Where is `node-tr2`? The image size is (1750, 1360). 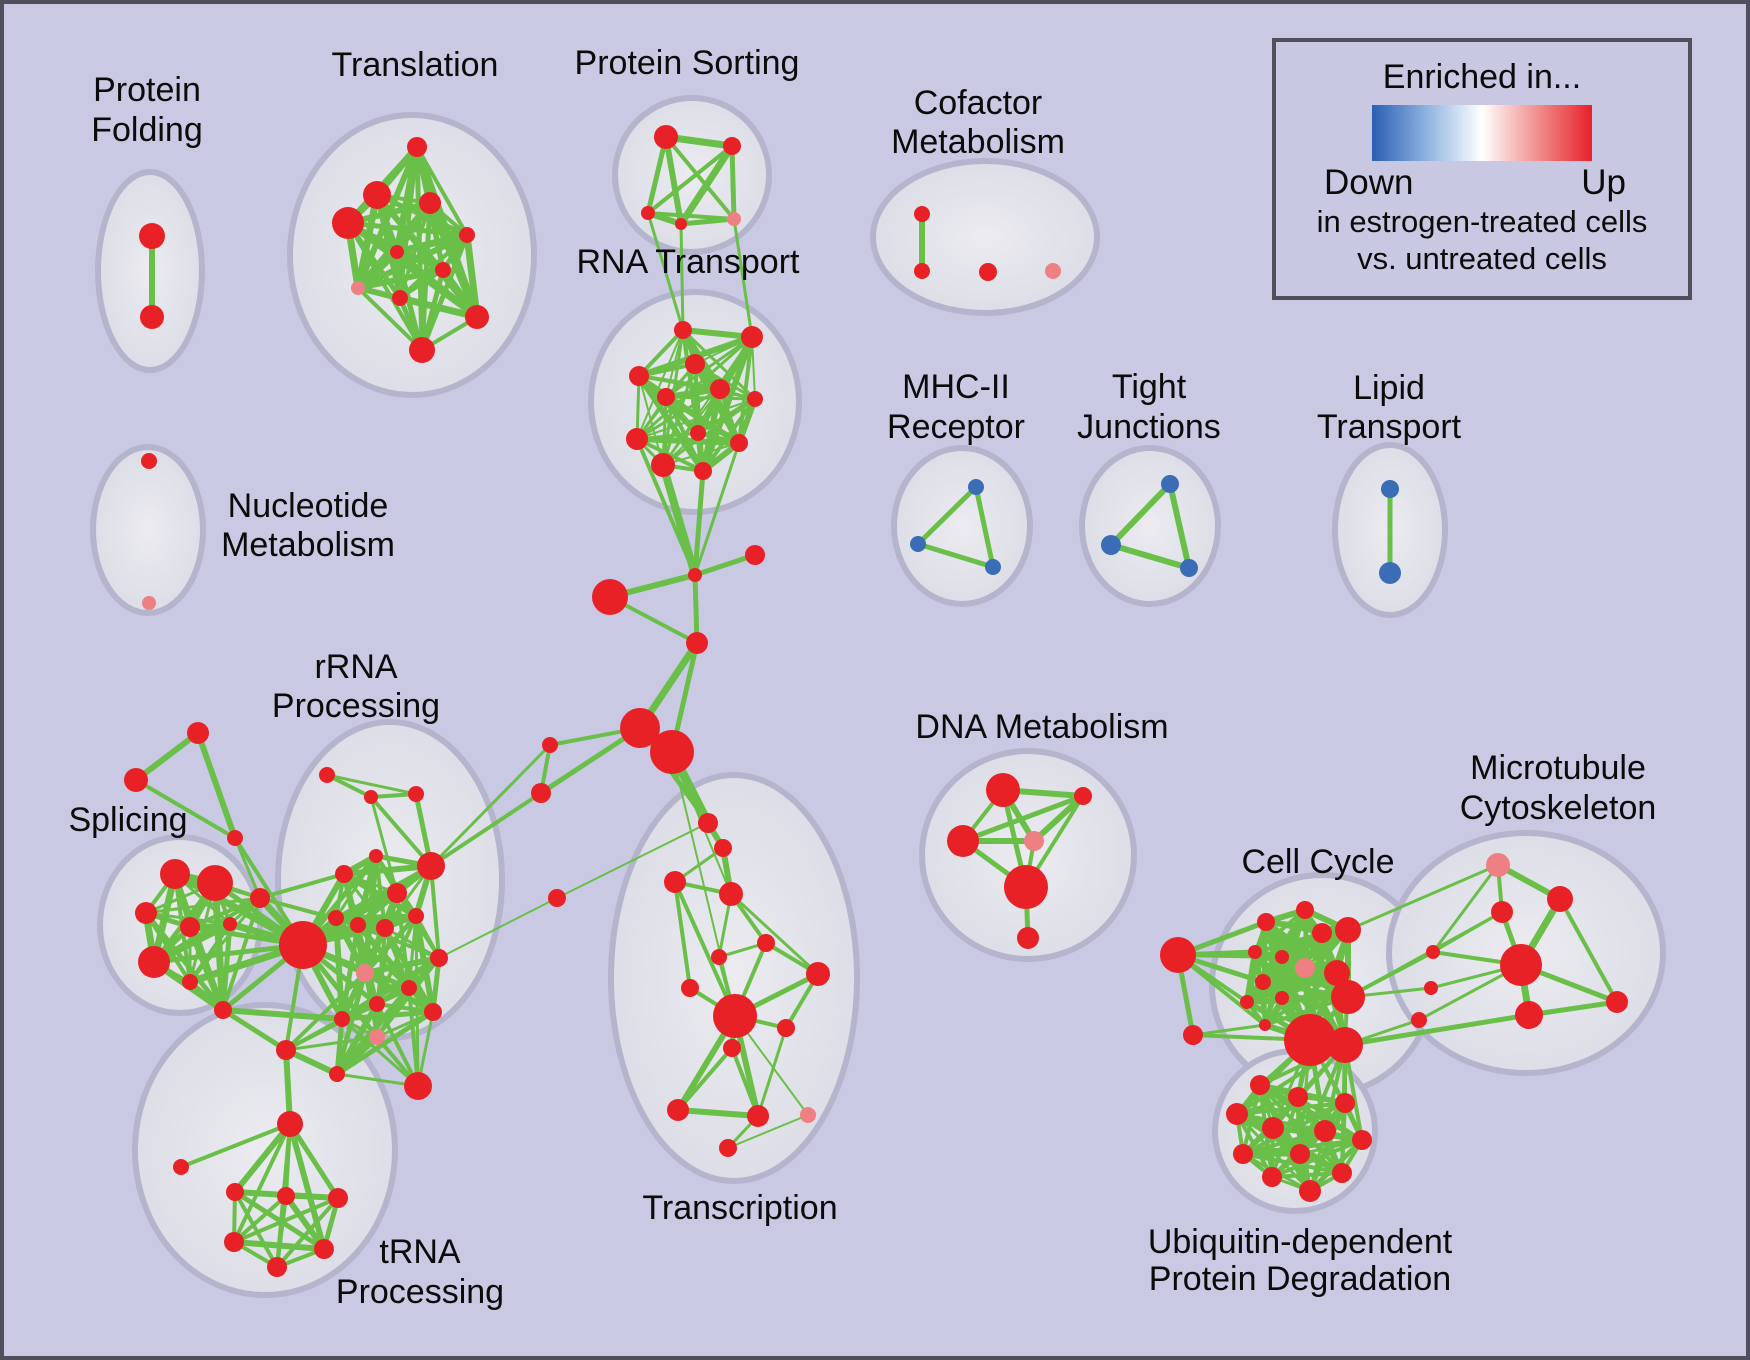 node-tr2 is located at coordinates (723, 848).